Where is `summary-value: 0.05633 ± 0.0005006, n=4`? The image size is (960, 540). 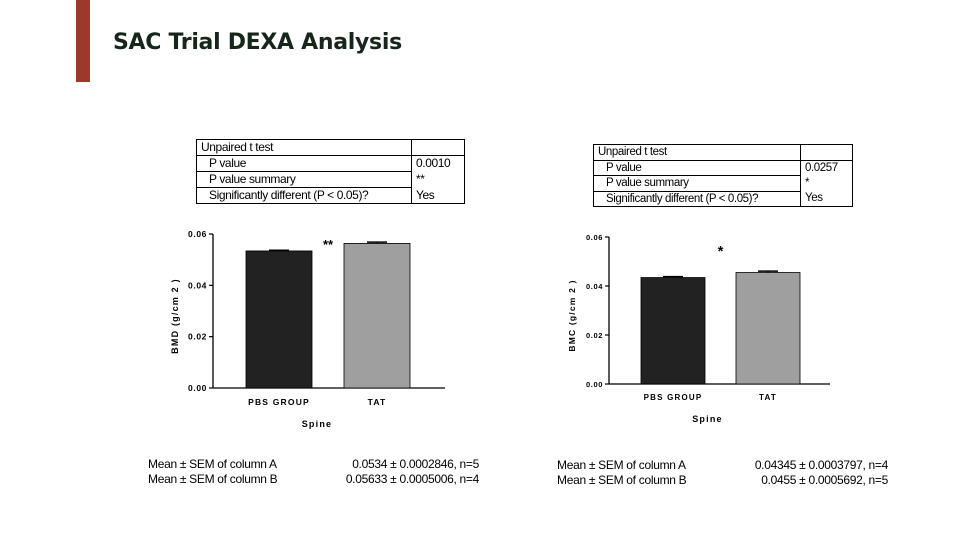 summary-value: 0.05633 ± 0.0005006, n=4 is located at coordinates (412, 479).